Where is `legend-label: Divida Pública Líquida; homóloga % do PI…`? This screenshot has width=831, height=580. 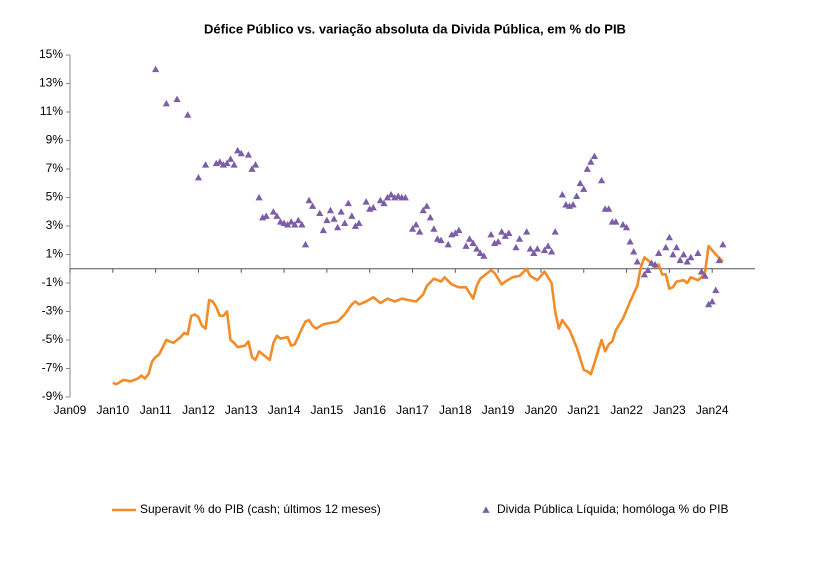
legend-label: Divida Pública Líquida; homóloga % do PI… is located at coordinates (612, 509).